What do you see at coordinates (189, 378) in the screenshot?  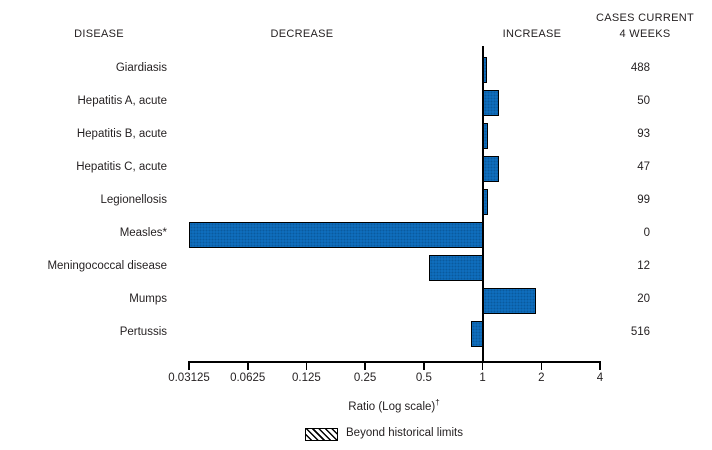 I see `x-axis-tick-label: 0.03125` at bounding box center [189, 378].